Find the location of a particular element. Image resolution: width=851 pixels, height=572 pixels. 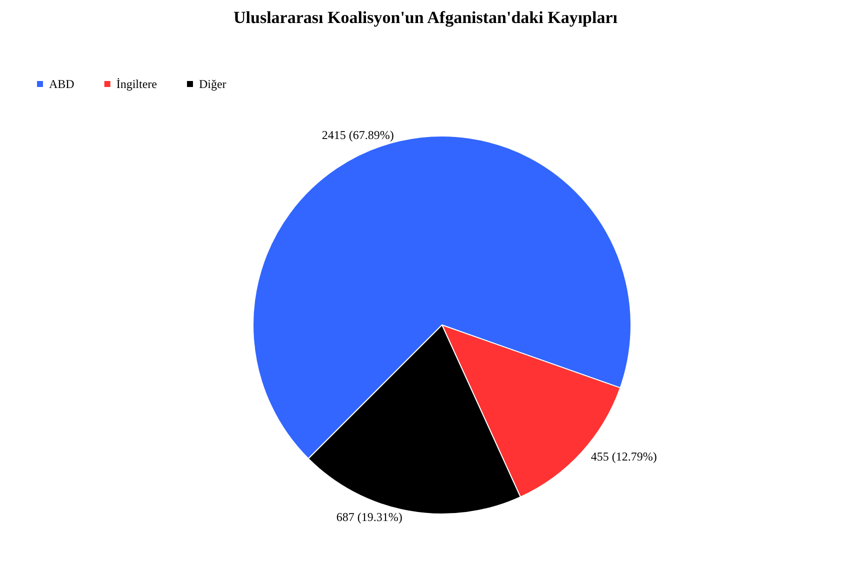

chart-title: Uluslararası Koalisyon'un Afganistan'daki Kayıpları is located at coordinates (425, 17).